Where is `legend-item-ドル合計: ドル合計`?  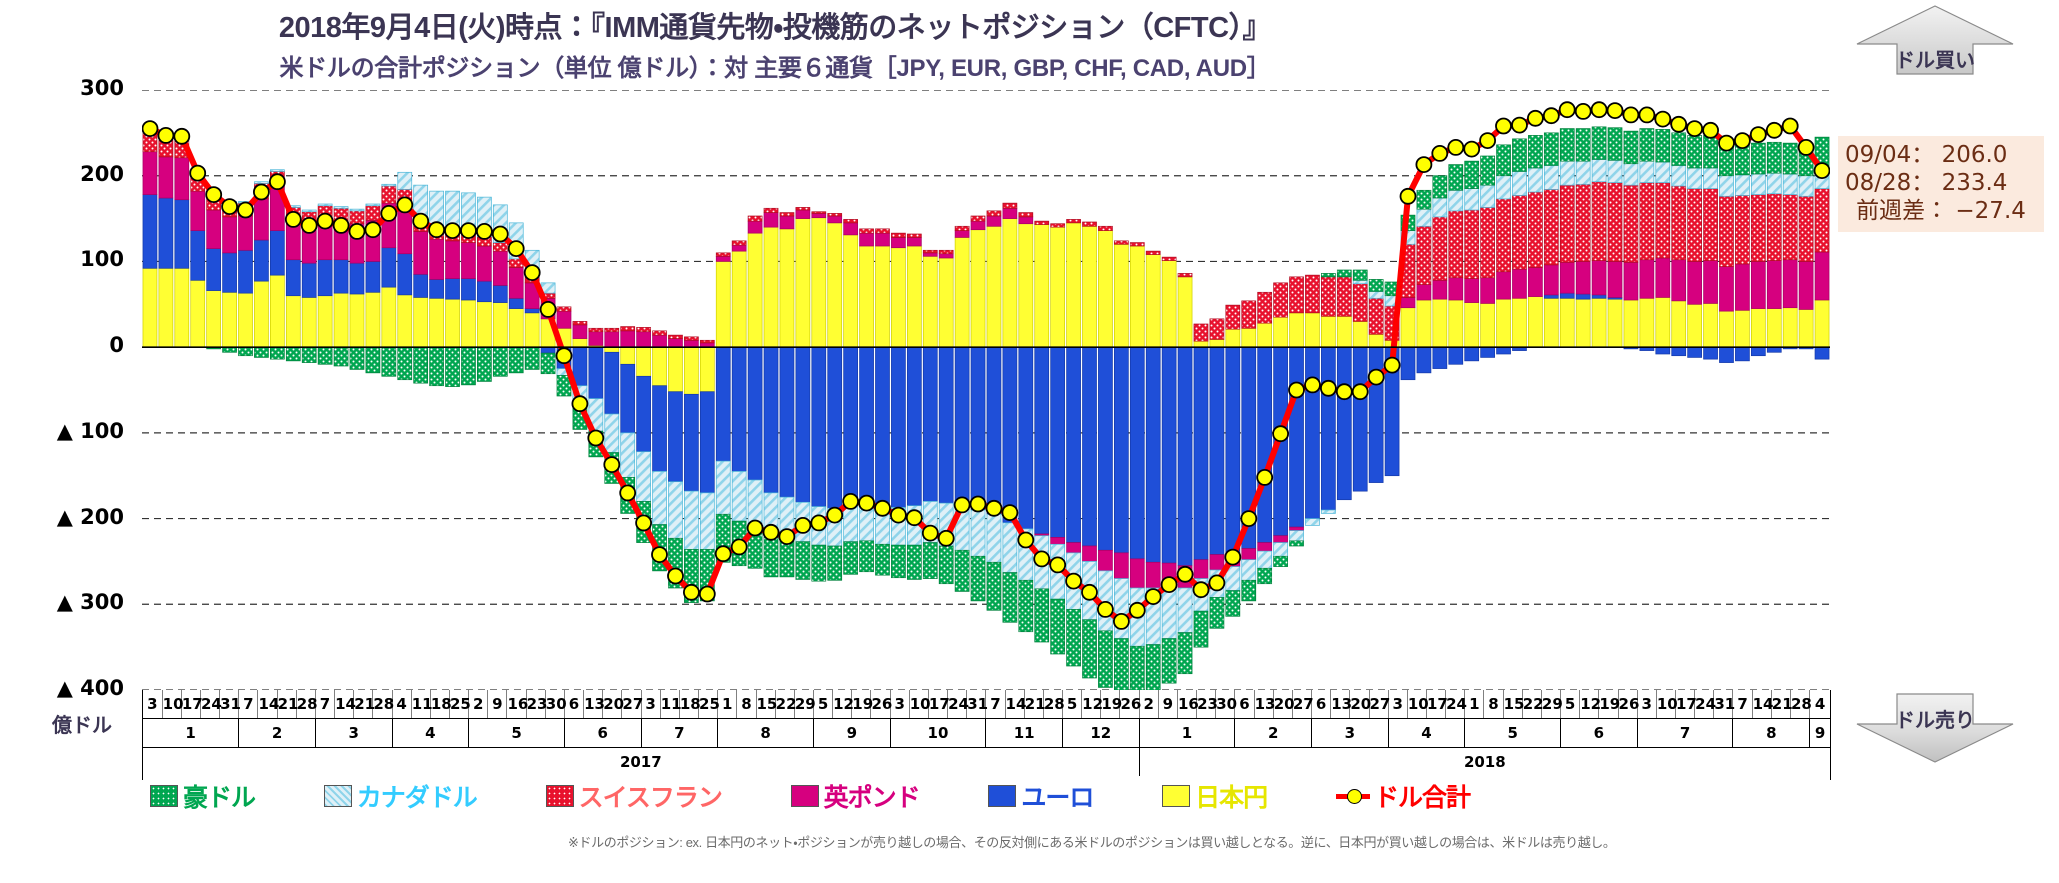
legend-item-ドル合計: ドル合計 is located at coordinates (1403, 796).